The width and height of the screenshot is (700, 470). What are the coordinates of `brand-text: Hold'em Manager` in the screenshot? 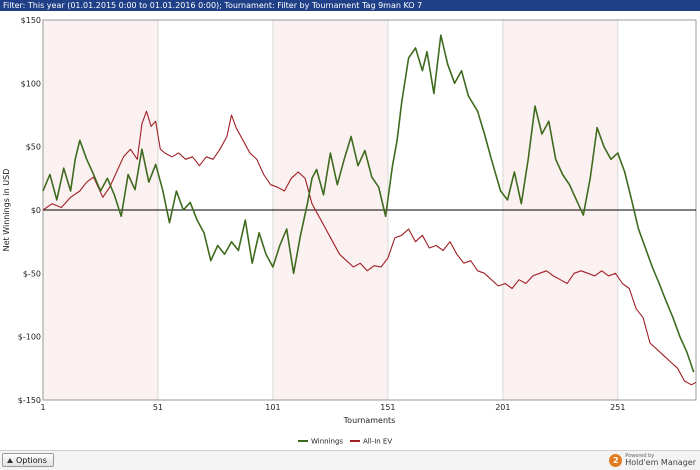 It's located at (660, 462).